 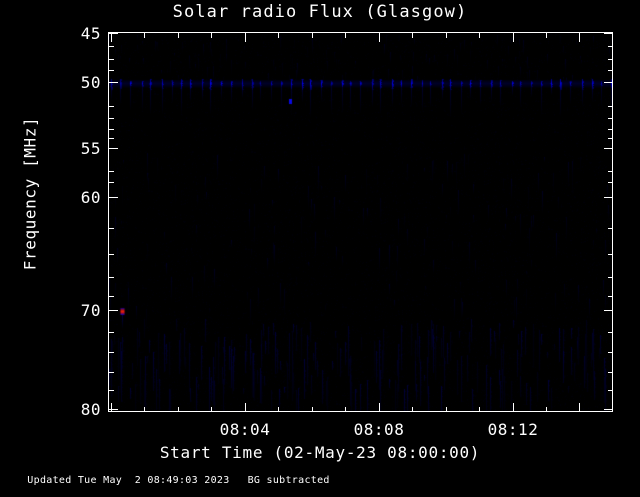 What do you see at coordinates (128, 480) in the screenshot?
I see `updated-timestamp: Updated Tue May 2 08:49:03 2023` at bounding box center [128, 480].